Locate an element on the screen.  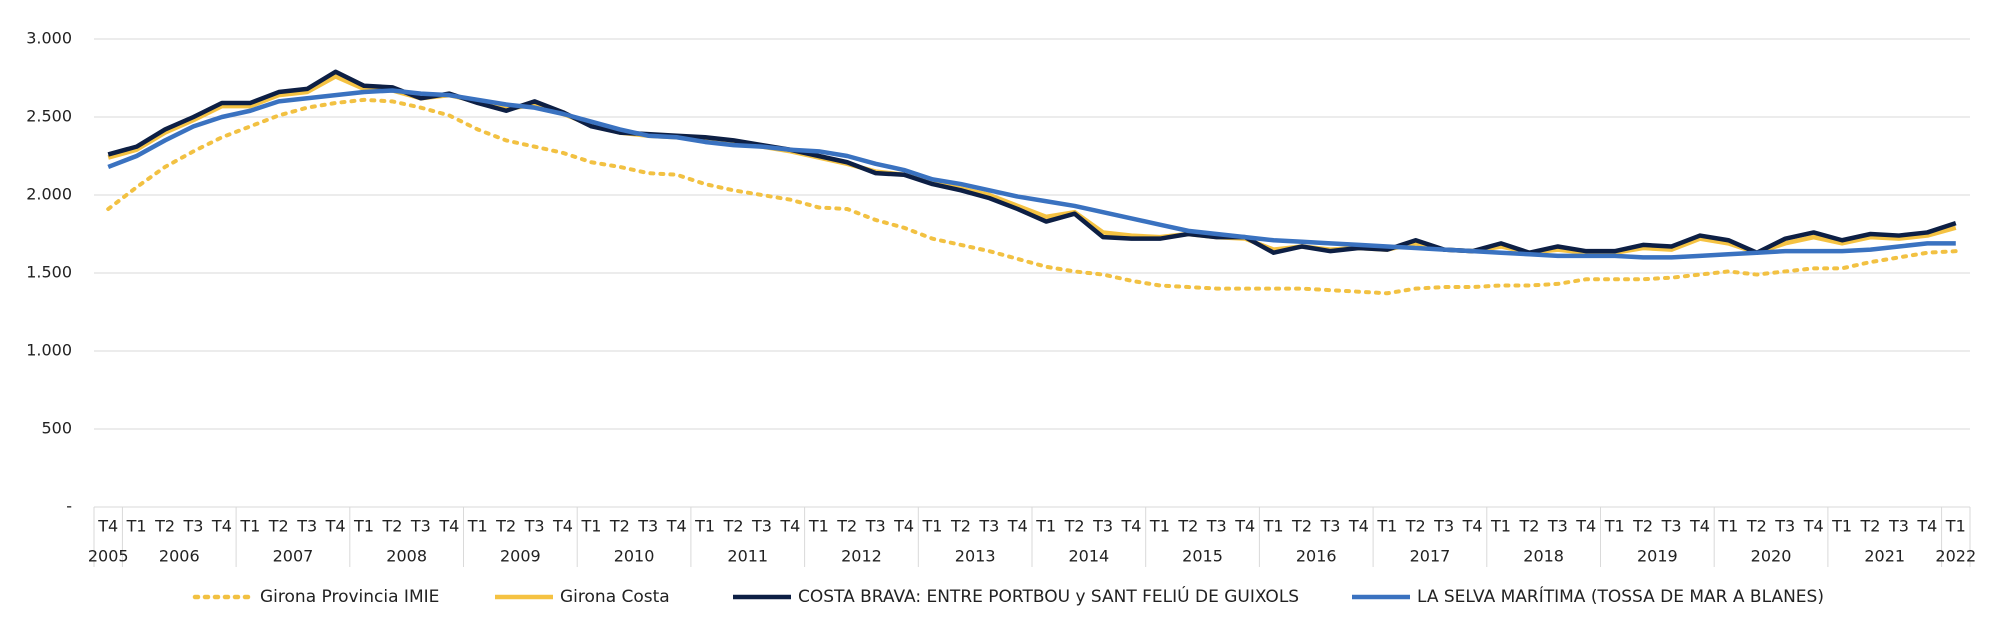
year-label: 2014 is located at coordinates (1088, 556).